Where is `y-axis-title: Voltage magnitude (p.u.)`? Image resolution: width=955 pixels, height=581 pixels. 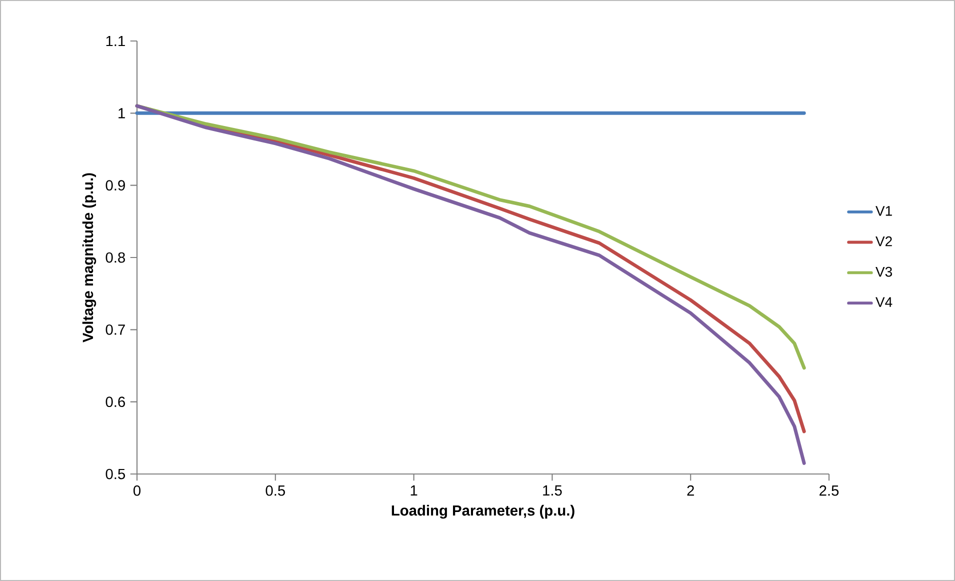
y-axis-title: Voltage magnitude (p.u.) is located at coordinates (89, 257).